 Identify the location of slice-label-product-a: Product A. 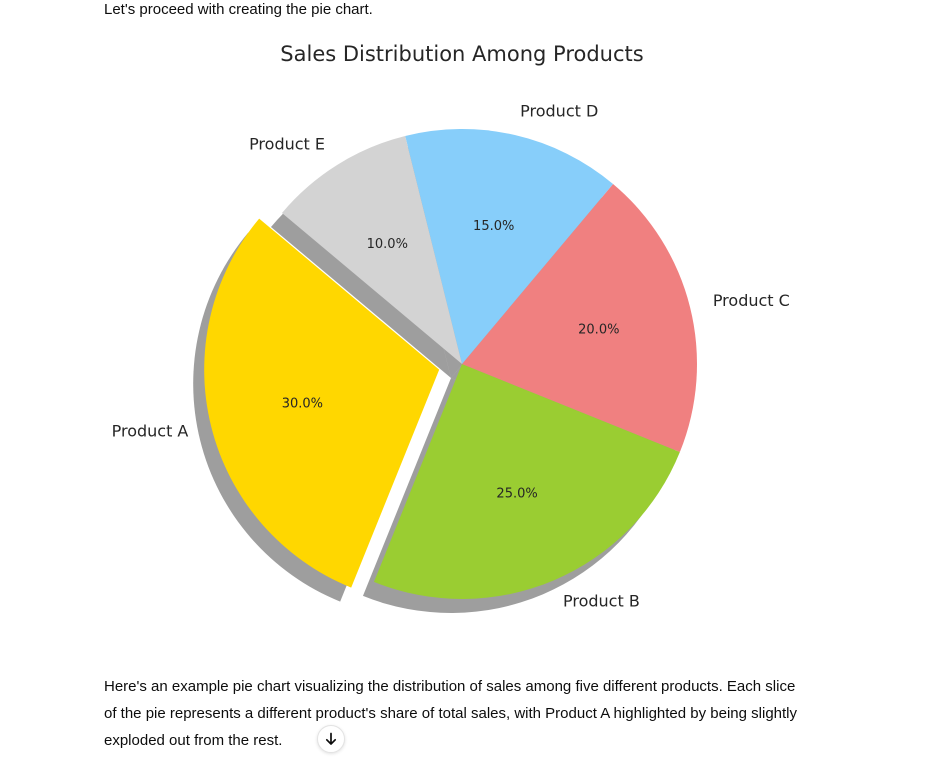
(150, 431).